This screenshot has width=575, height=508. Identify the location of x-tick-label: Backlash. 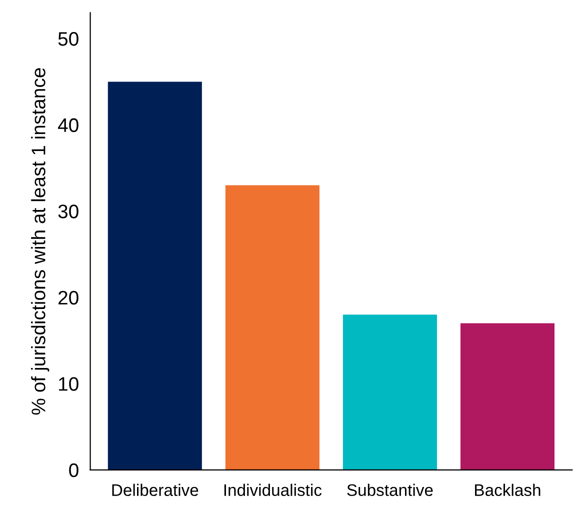
(507, 490).